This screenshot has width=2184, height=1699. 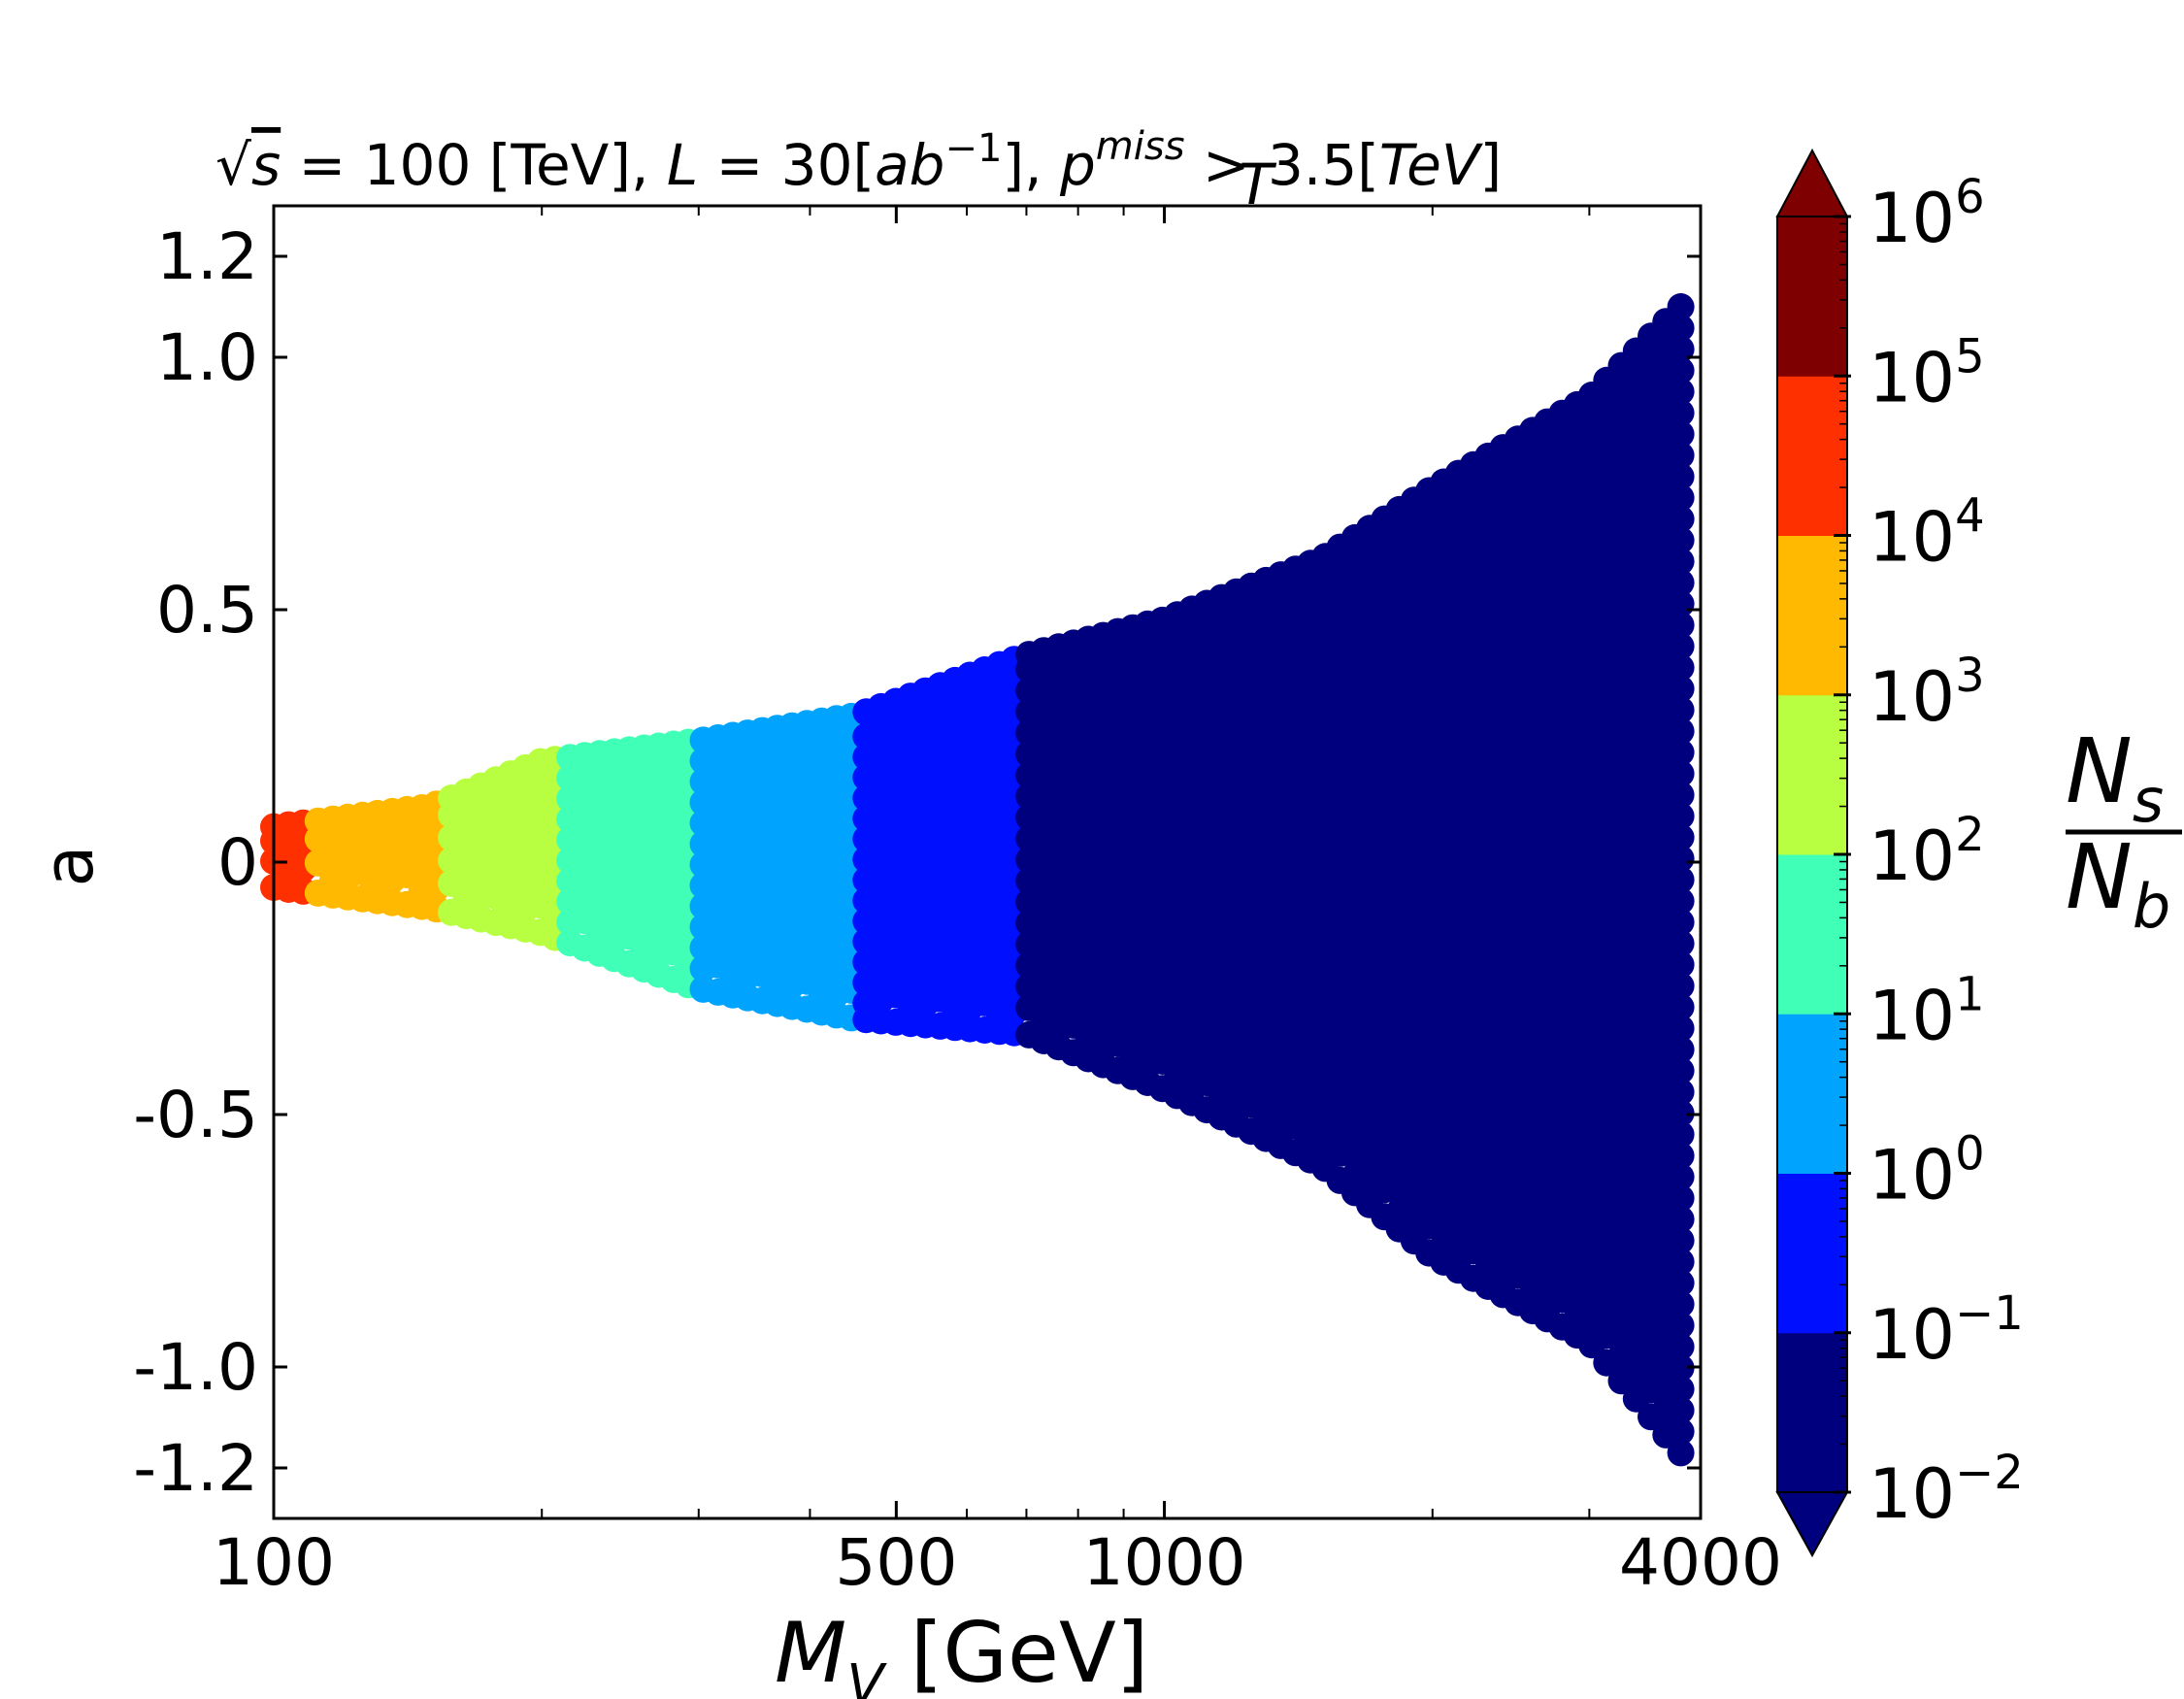 What do you see at coordinates (2118, 883) in the screenshot?
I see `colorbar-label-denominator: Nb` at bounding box center [2118, 883].